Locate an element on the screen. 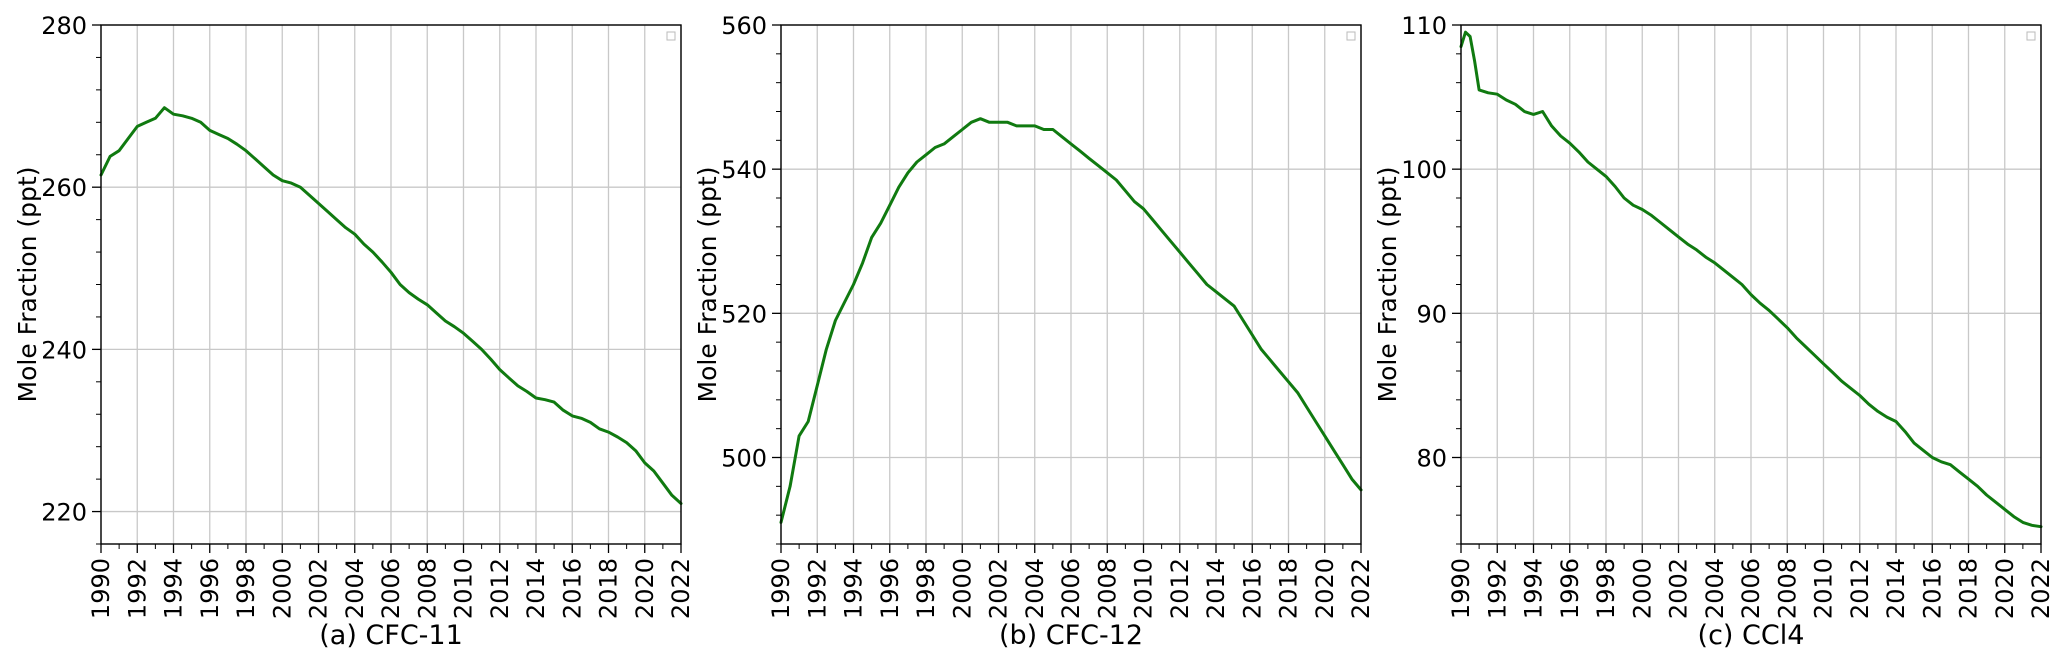 The image size is (2067, 667). y-tick-label: 90 is located at coordinates (1431, 314).